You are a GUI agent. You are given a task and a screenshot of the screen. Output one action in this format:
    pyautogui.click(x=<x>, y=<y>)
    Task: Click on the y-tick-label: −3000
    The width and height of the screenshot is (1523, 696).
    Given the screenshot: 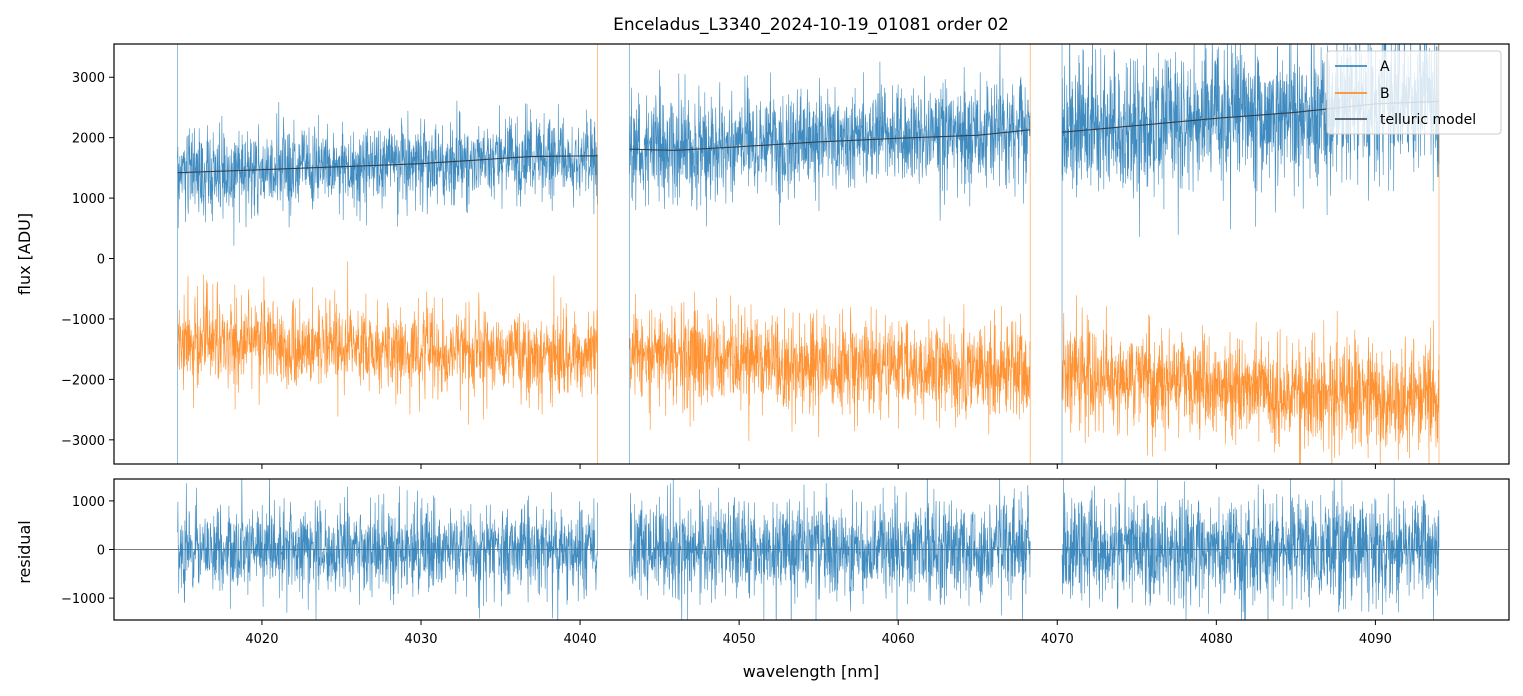 What is the action you would take?
    pyautogui.click(x=83, y=441)
    